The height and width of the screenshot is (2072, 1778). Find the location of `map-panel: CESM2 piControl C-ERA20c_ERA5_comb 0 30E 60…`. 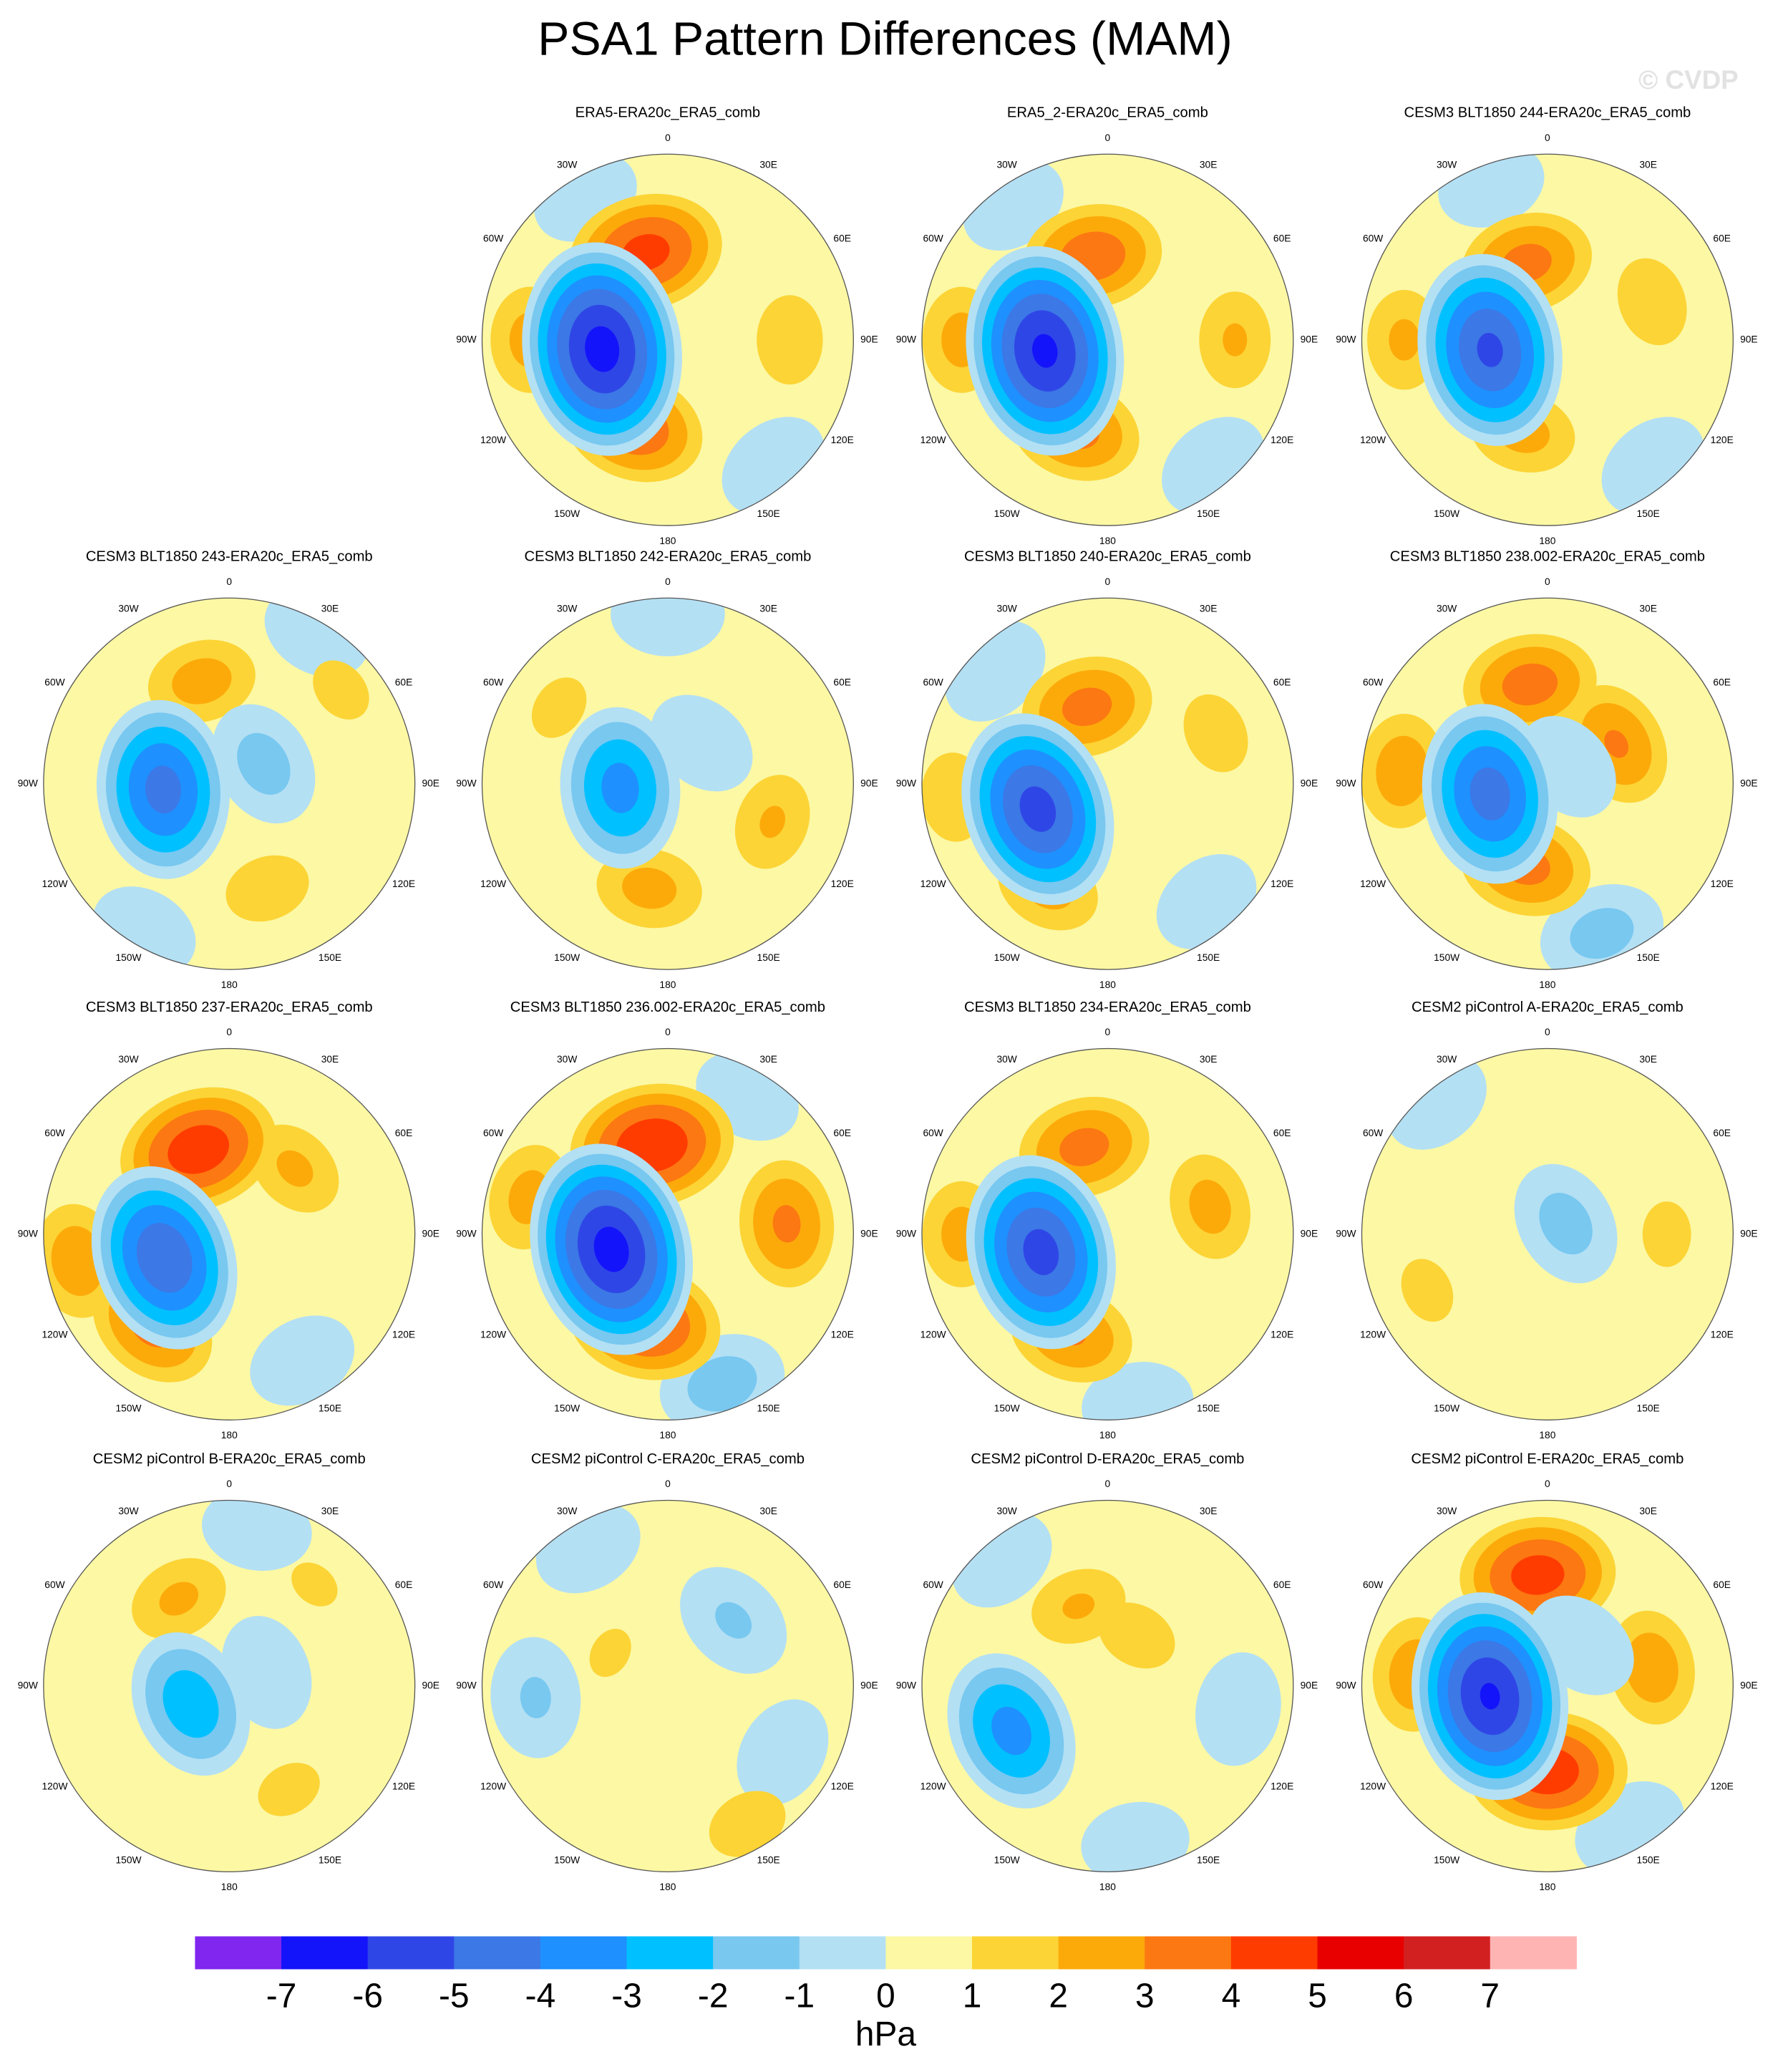

map-panel: CESM2 piControl C-ERA20c_ERA5_comb 0 30E 60… is located at coordinates (667, 1671).